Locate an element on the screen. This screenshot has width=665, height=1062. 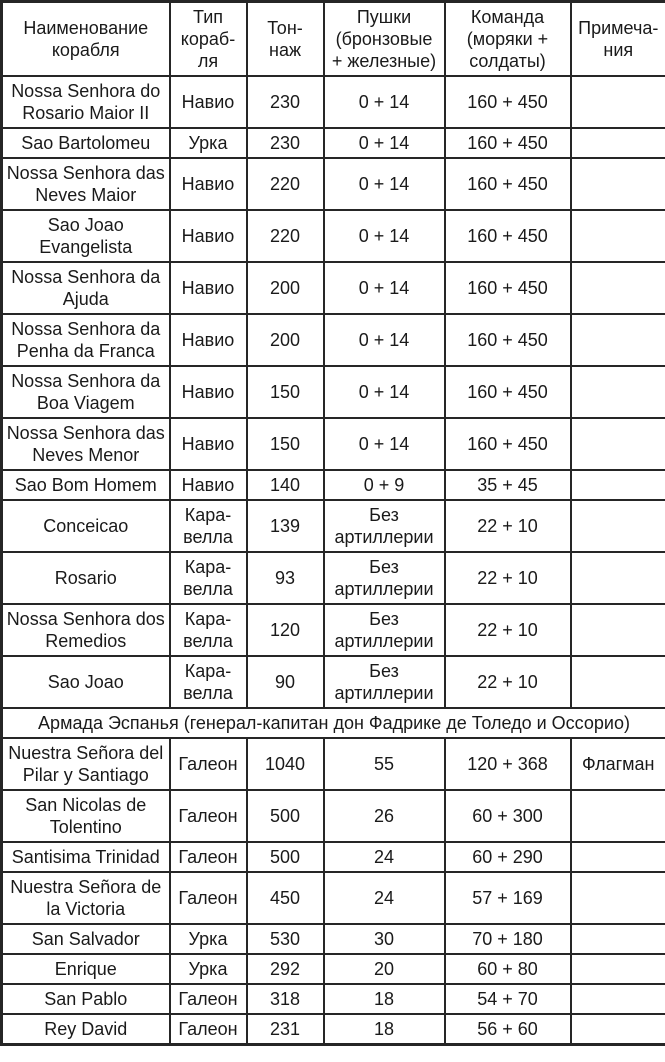
cell-ship-name: Nossa Senhora dos Remedios is located at coordinates (85, 630).